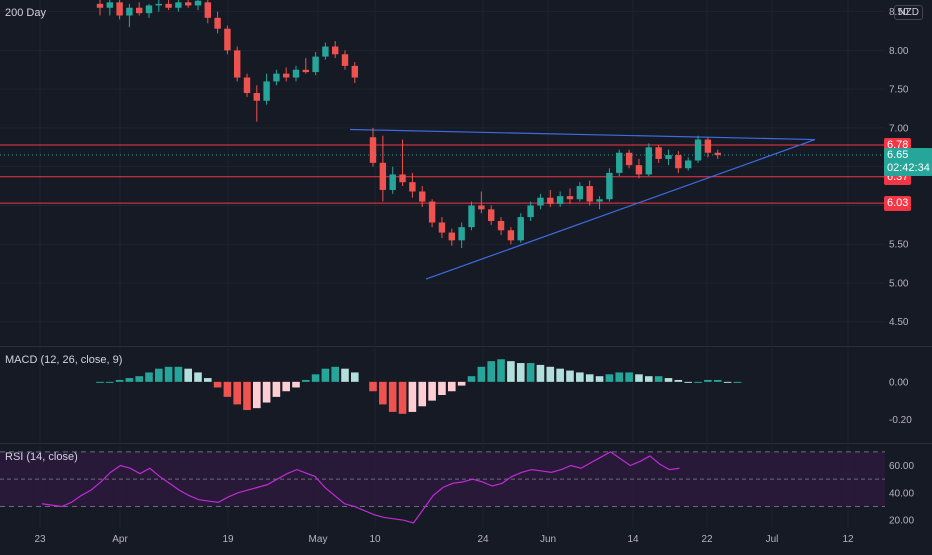 The image size is (932, 555). Describe the element at coordinates (899, 51) in the screenshot. I see `price-axis-label: 8.00` at that location.